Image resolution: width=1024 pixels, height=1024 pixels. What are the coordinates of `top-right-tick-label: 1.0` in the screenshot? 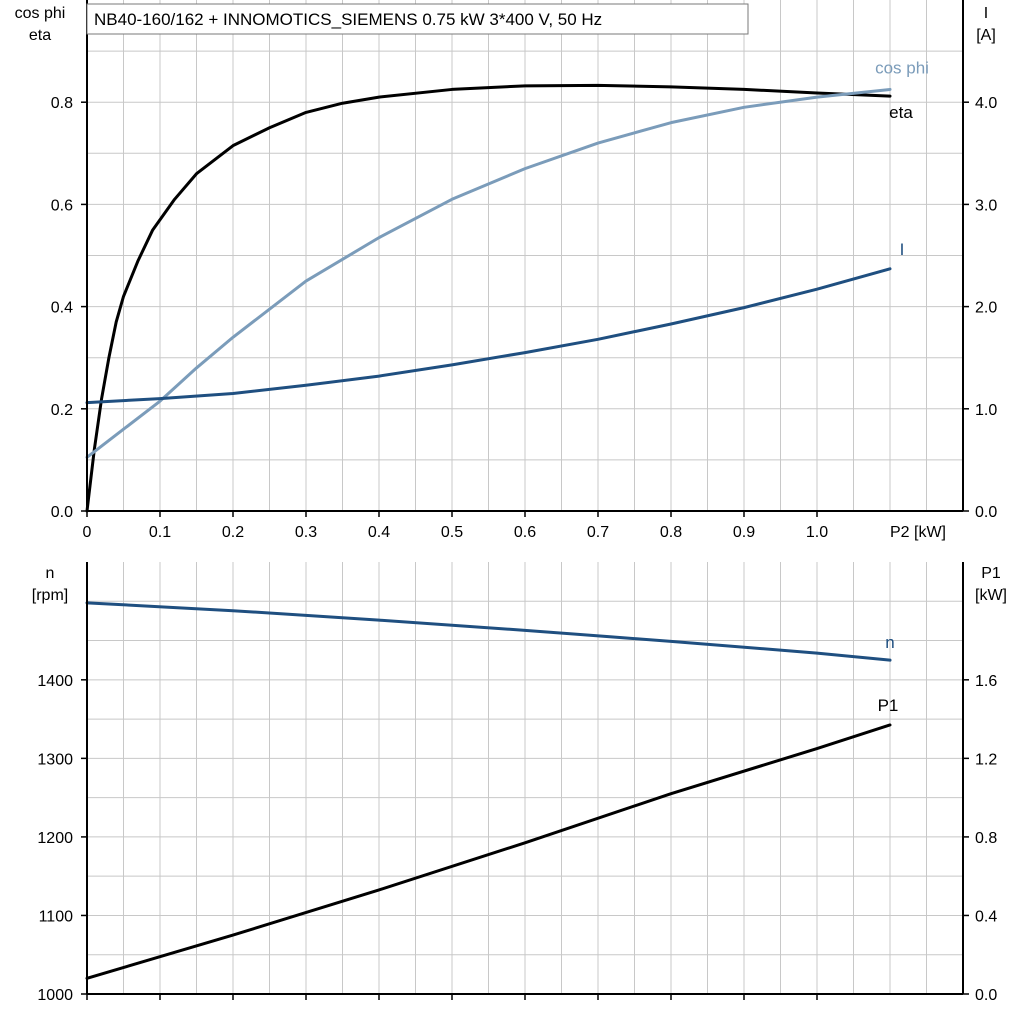 It's located at (986, 410).